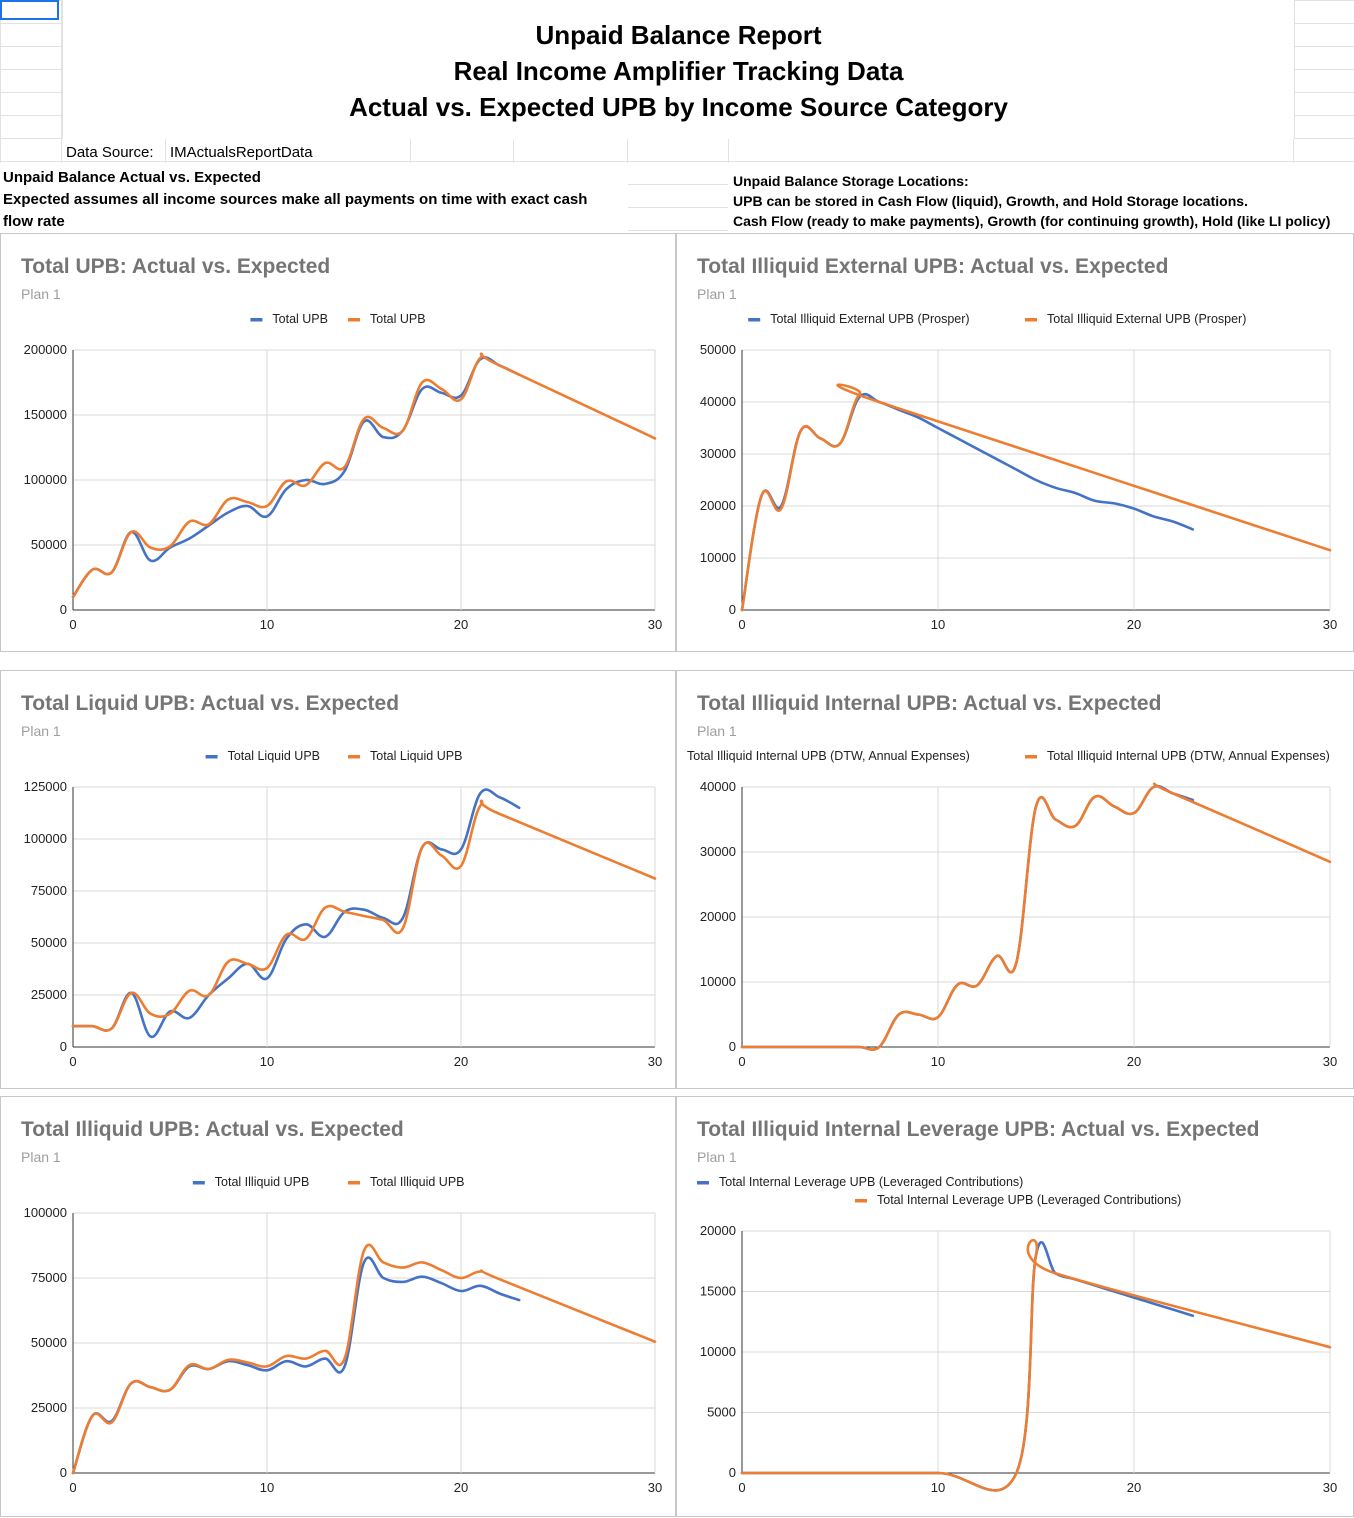  Describe the element at coordinates (49, 994) in the screenshot. I see `y-tick-label: 25000` at that location.